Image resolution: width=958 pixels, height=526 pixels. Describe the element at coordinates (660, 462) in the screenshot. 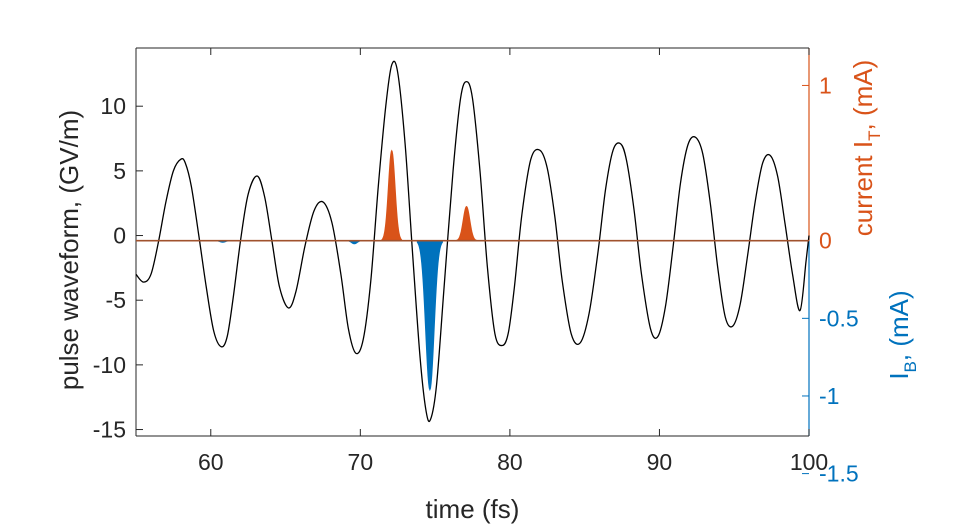

I see `x-tick-label: 90` at that location.